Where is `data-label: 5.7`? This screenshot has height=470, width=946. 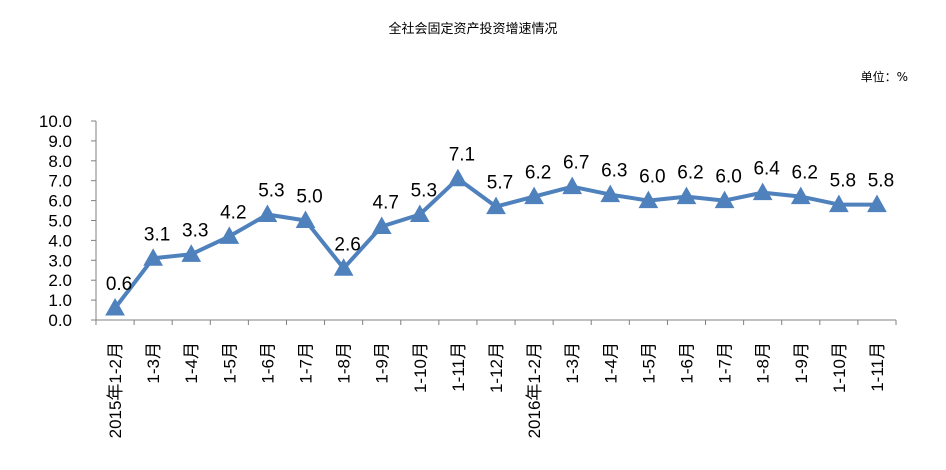
data-label: 5.7 is located at coordinates (500, 183).